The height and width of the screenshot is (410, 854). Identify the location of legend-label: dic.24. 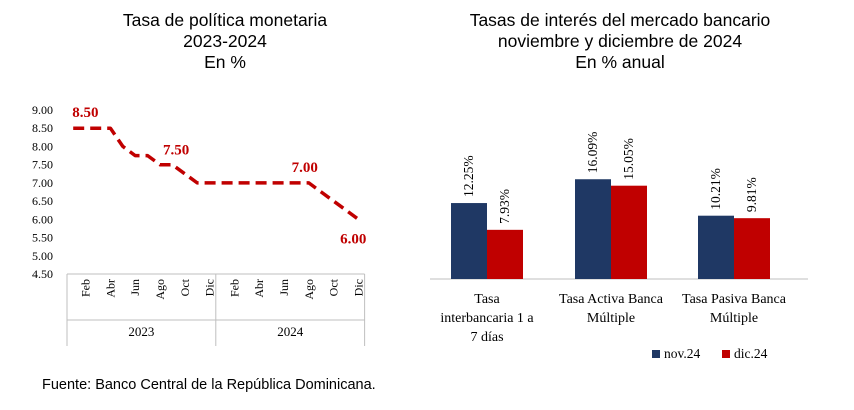
(751, 353).